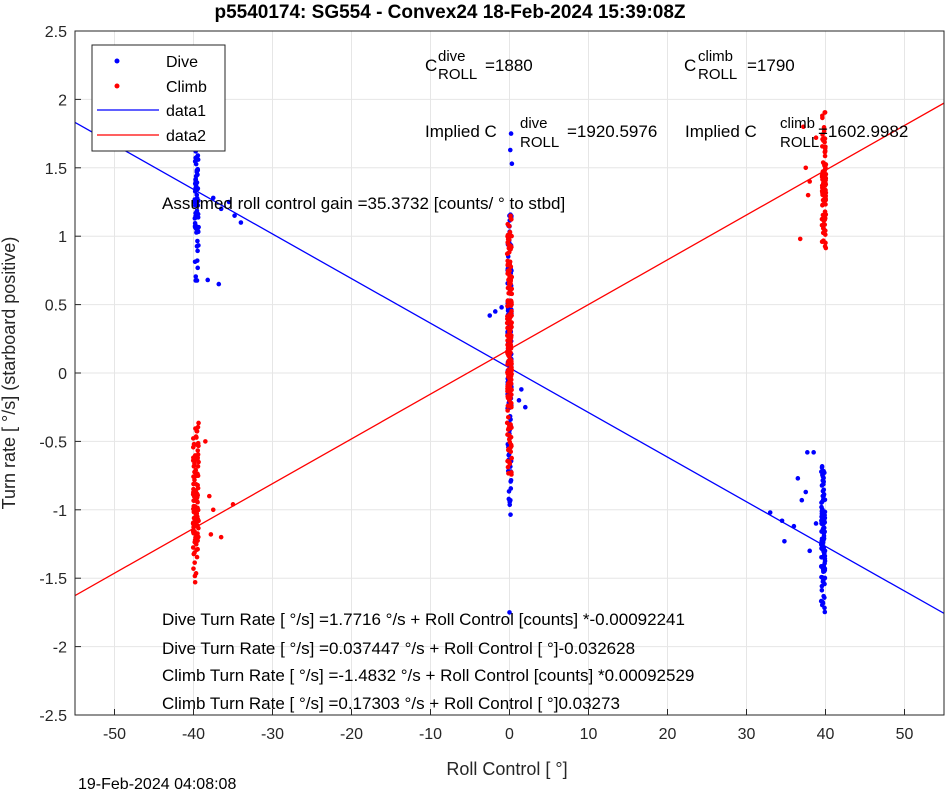 Image resolution: width=945 pixels, height=792 pixels. Describe the element at coordinates (117, 86) in the screenshot. I see `legend-marker-climb` at that location.